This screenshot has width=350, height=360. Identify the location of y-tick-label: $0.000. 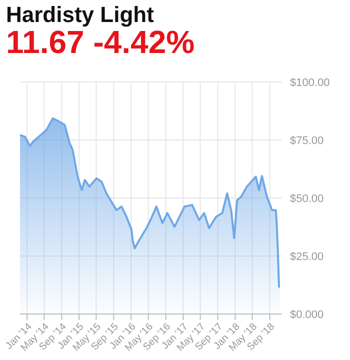
(307, 314).